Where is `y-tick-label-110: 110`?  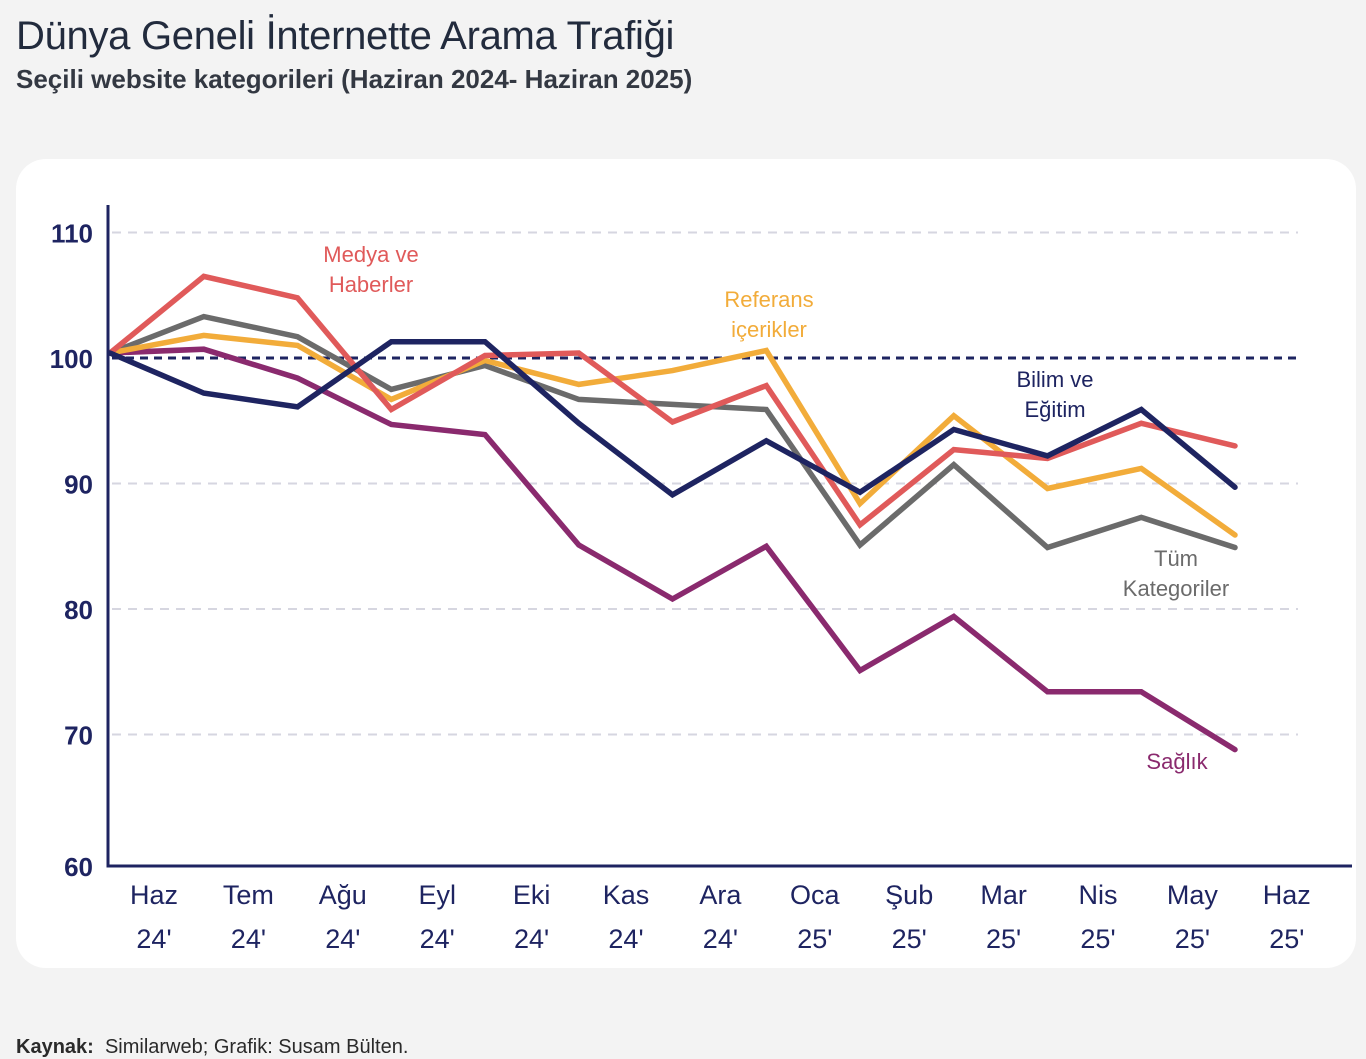
y-tick-label-110: 110 is located at coordinates (72, 234).